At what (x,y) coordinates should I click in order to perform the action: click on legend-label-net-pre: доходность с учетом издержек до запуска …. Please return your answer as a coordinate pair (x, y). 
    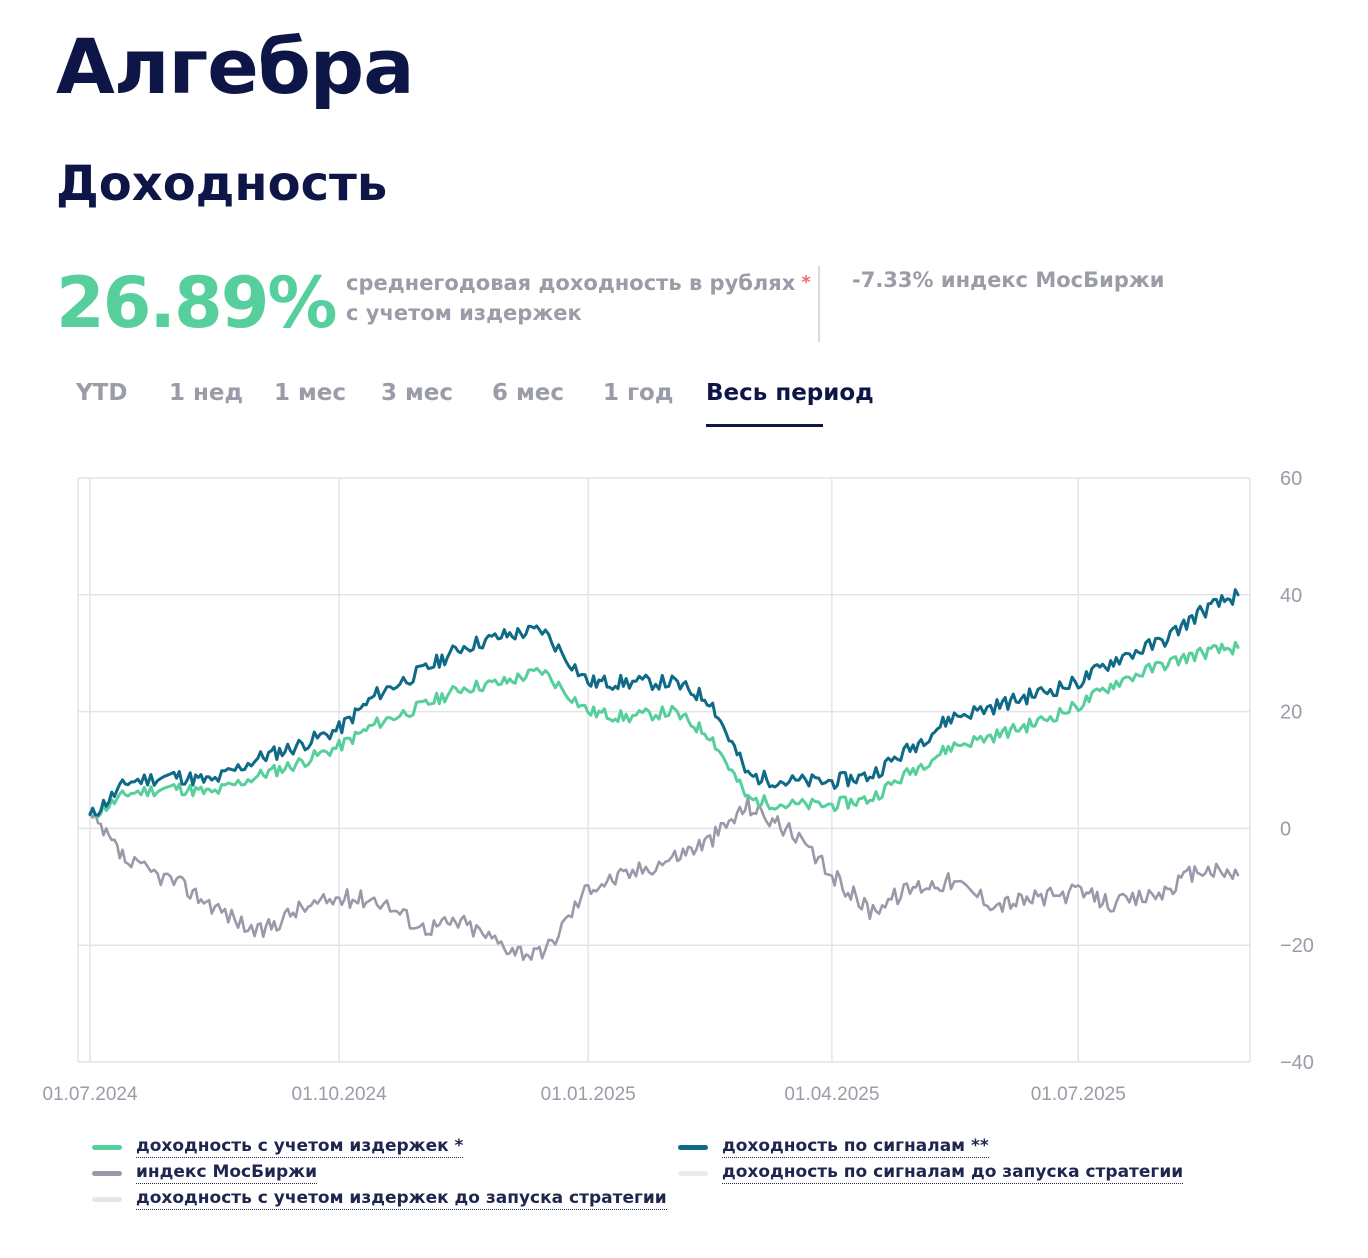
    Looking at the image, I should click on (401, 1199).